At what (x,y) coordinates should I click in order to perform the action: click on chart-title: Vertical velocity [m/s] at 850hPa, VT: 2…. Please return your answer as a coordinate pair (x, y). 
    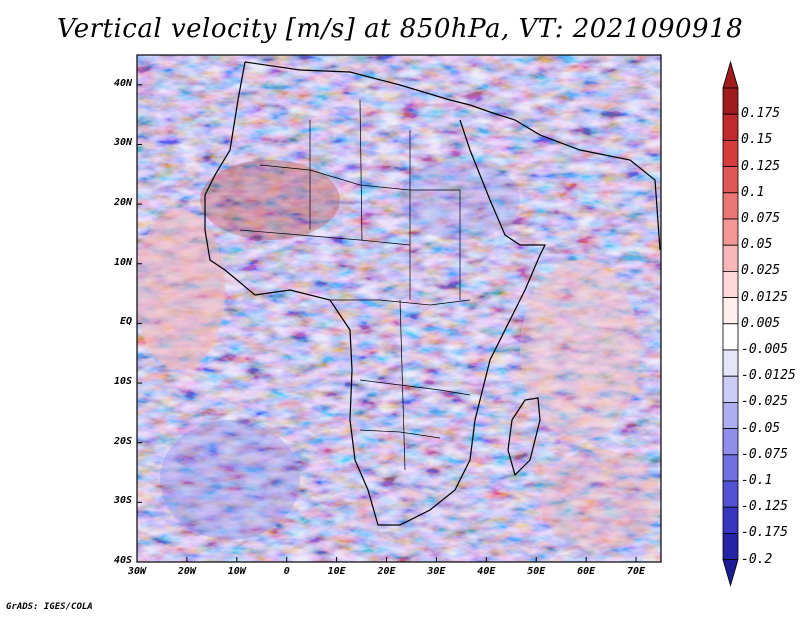
    Looking at the image, I should click on (400, 29).